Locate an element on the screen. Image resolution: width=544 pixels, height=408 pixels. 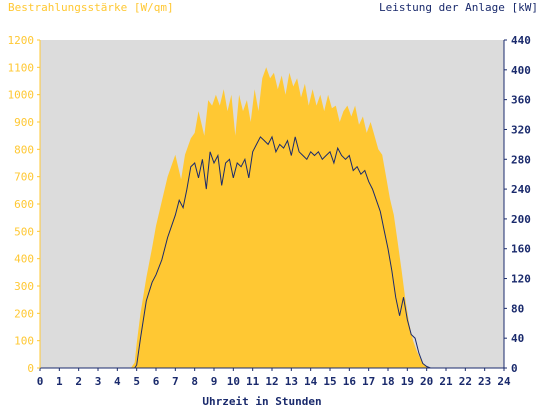
left-y-tick-label: 0 is located at coordinates (30, 368).